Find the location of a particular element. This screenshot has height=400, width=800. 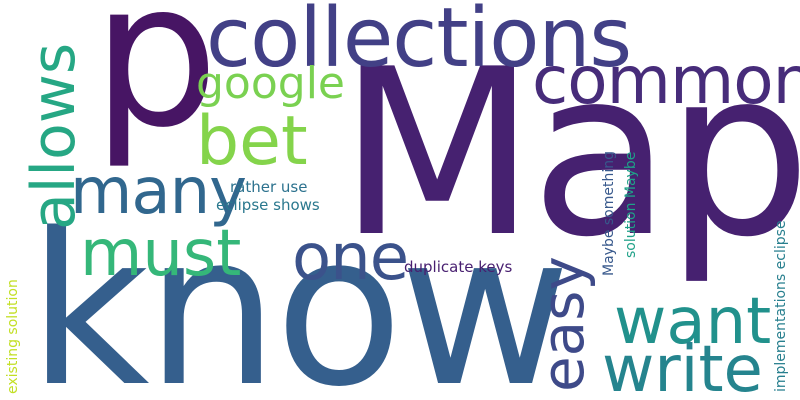

word-duplicate-keys: duplicate keys is located at coordinates (458, 267).